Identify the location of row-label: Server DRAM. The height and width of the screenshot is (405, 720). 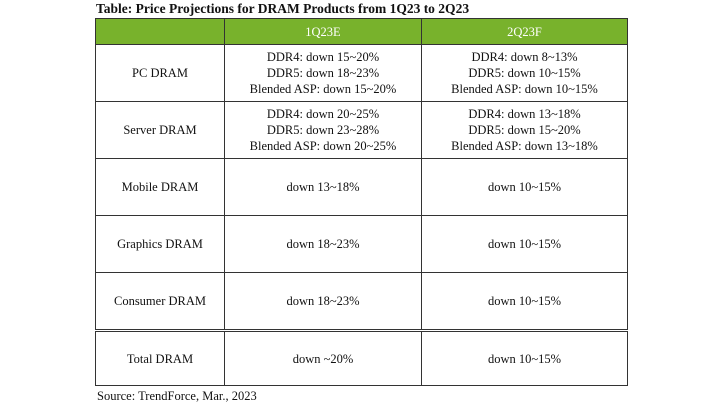
(160, 130).